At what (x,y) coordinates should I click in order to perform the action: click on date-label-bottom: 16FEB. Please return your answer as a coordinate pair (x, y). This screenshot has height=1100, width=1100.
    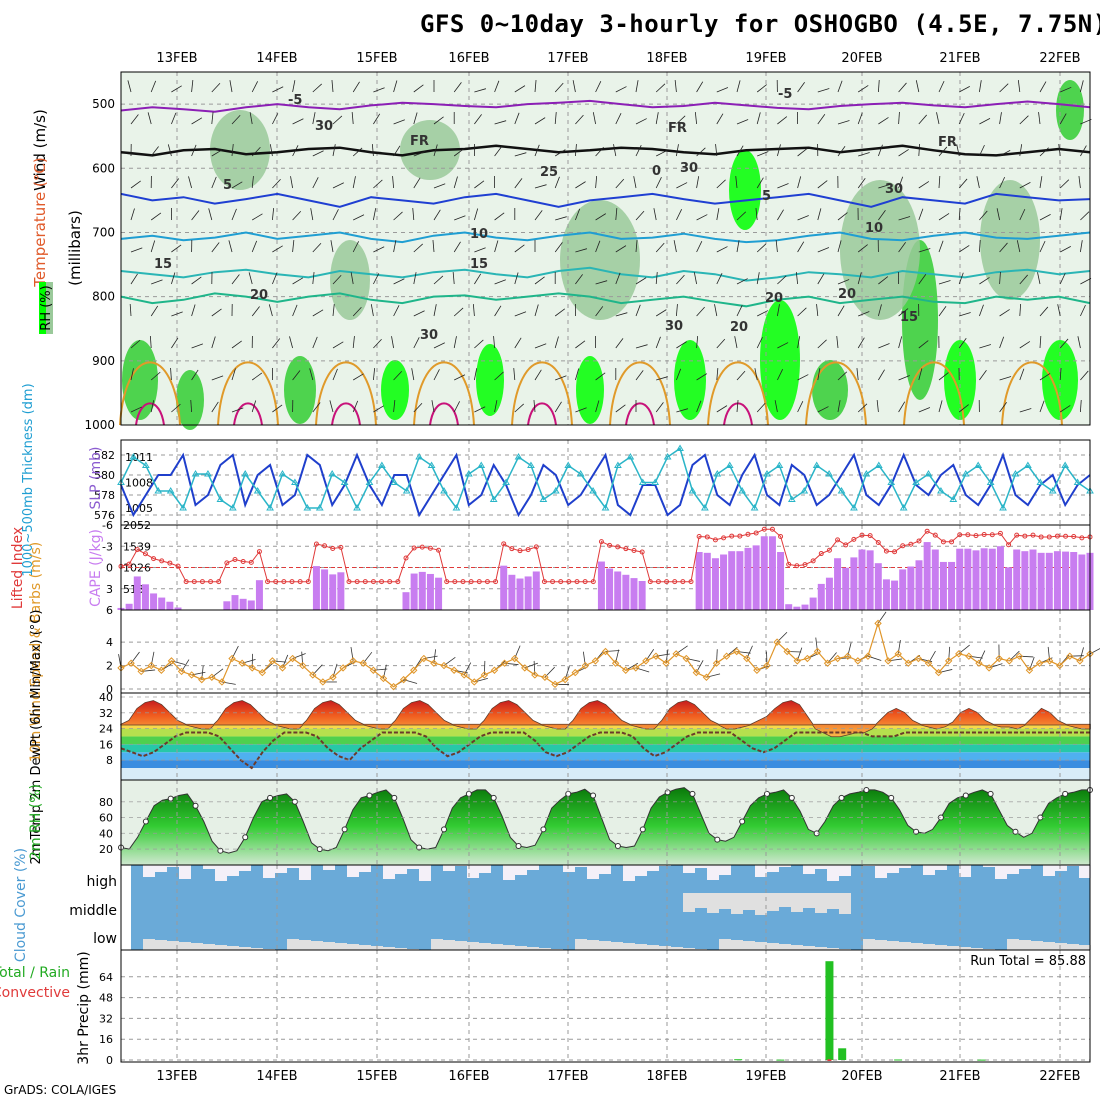
    Looking at the image, I should click on (468, 1076).